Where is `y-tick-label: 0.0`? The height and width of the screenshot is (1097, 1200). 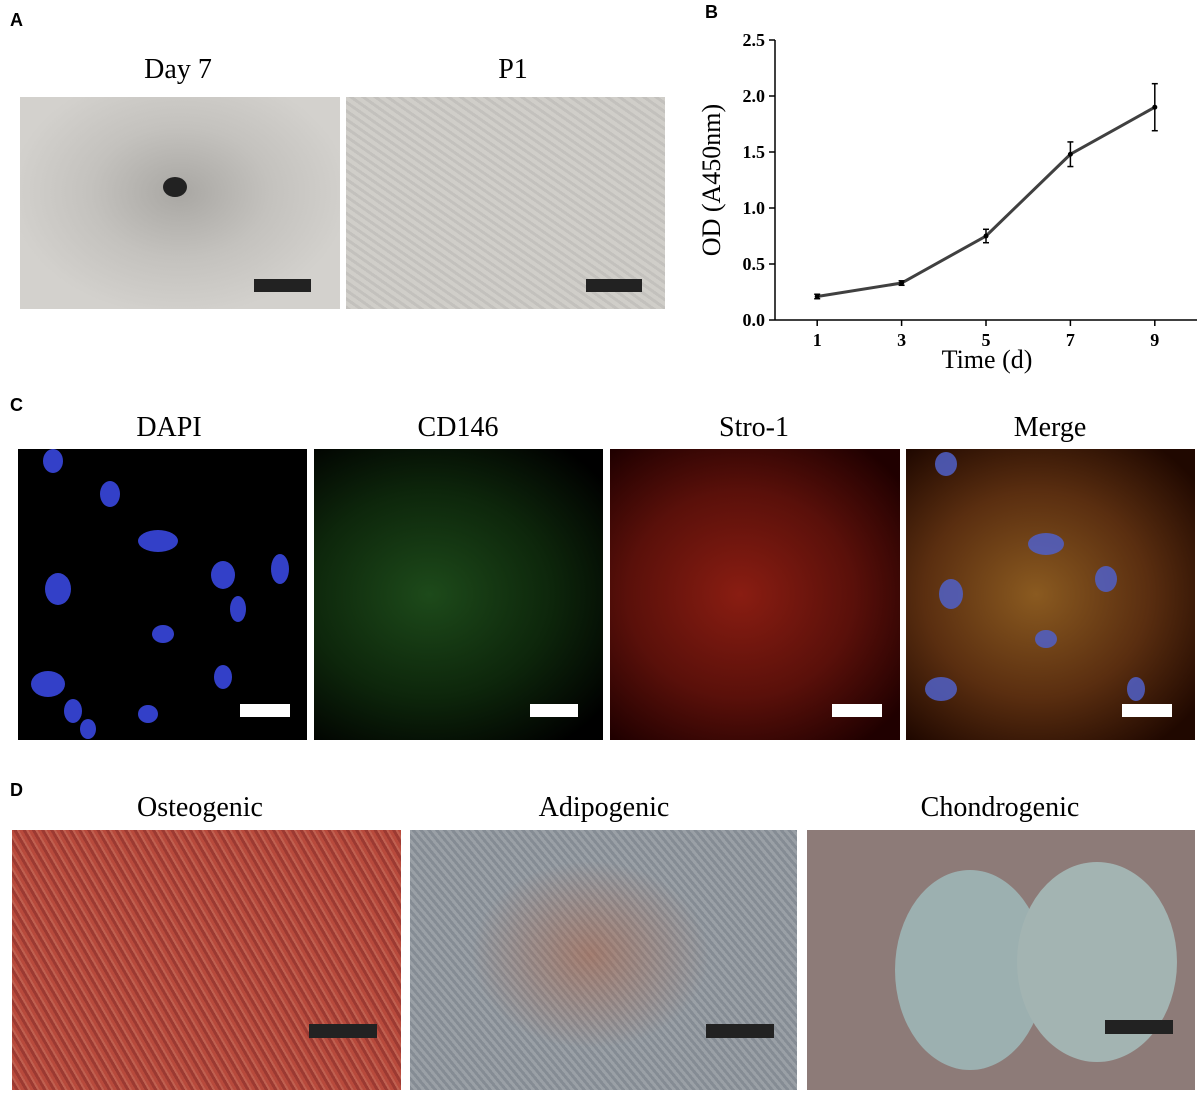 y-tick-label: 0.0 is located at coordinates (754, 320).